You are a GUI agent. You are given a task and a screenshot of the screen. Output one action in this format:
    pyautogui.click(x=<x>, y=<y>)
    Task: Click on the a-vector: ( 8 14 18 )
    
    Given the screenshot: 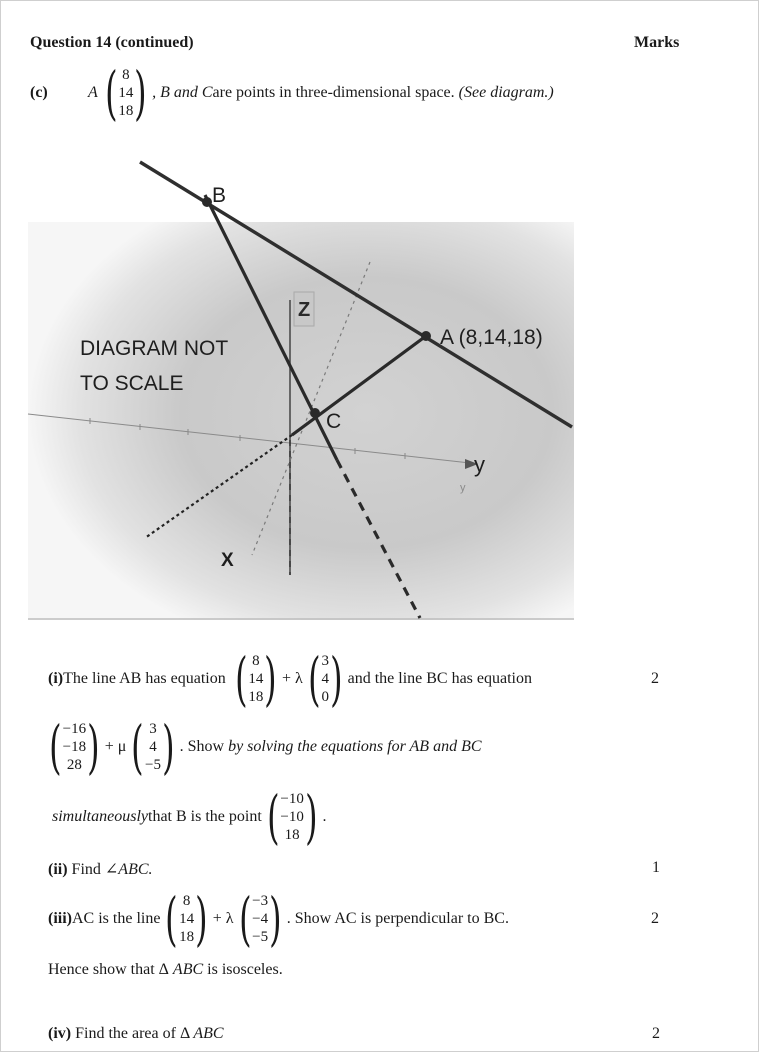 What is the action you would take?
    pyautogui.click(x=126, y=93)
    